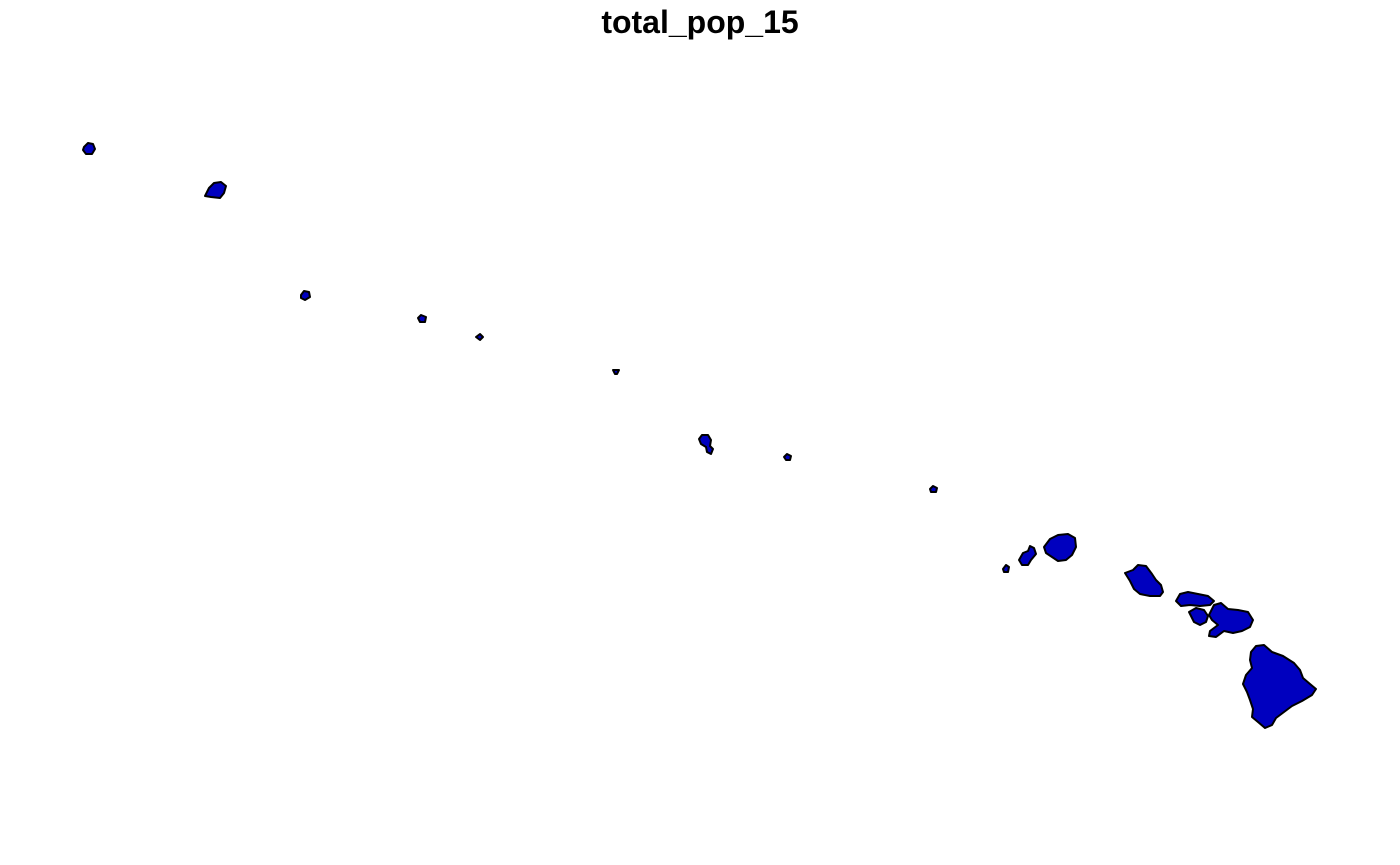  I want to click on island-niihau, so click(1006, 568).